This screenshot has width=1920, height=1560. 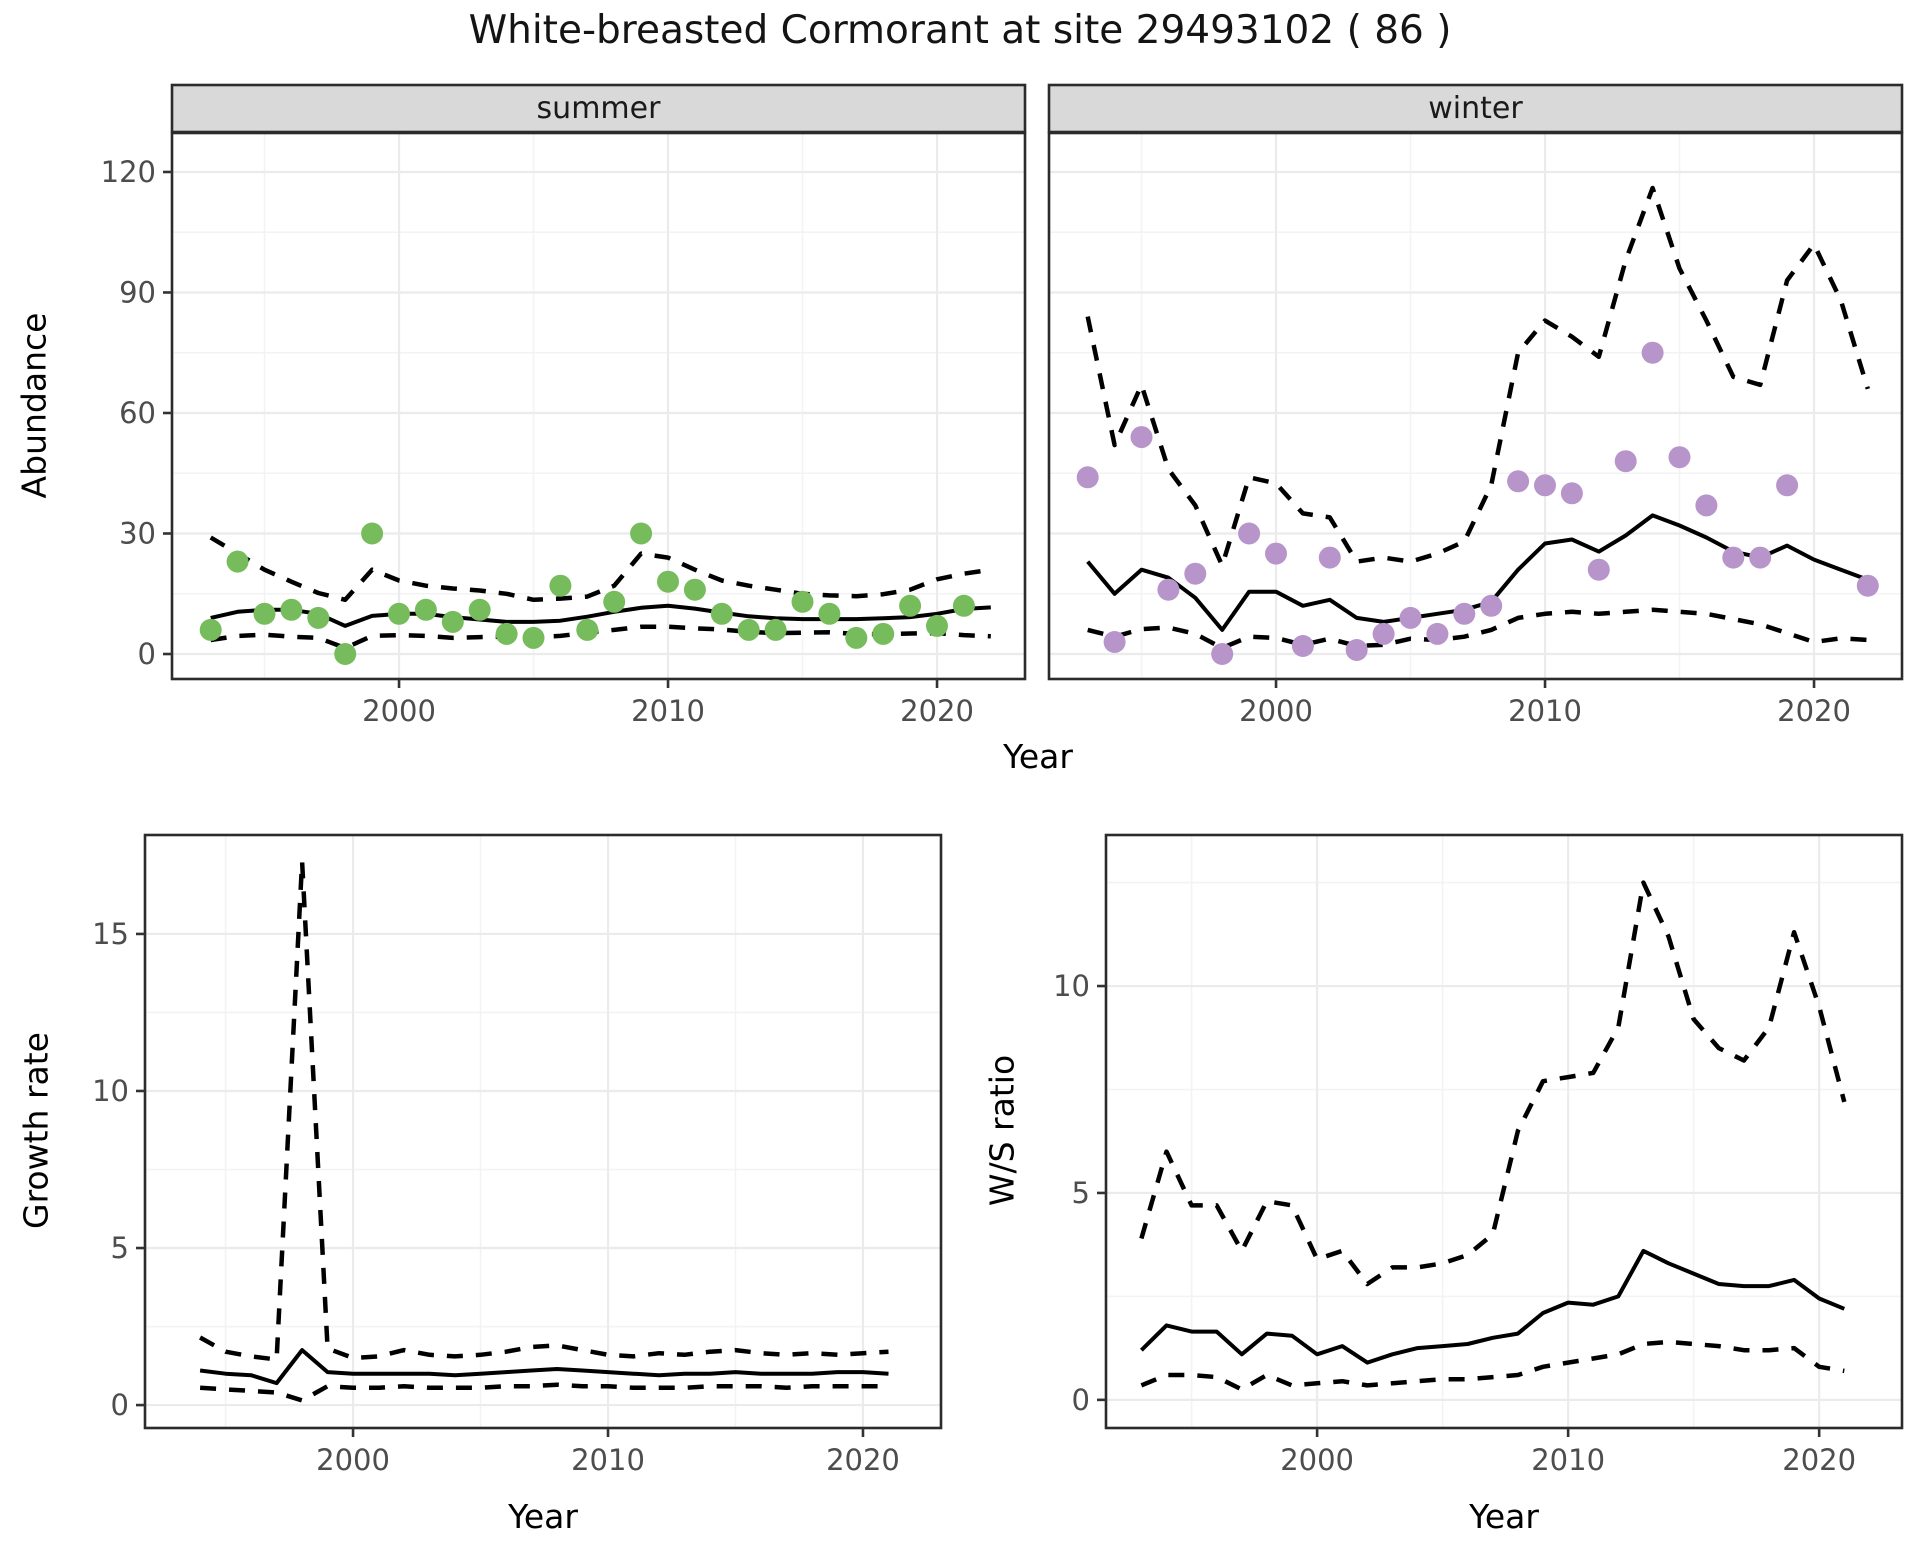 I want to click on y-tick-label: 120, so click(x=128, y=172).